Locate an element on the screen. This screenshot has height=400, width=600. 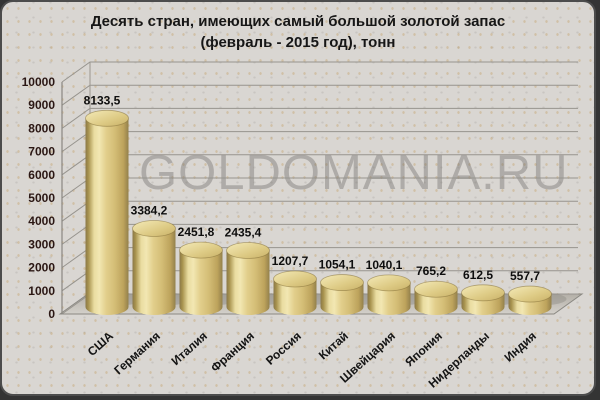
bar-value-label: 2451,8 is located at coordinates (196, 232).